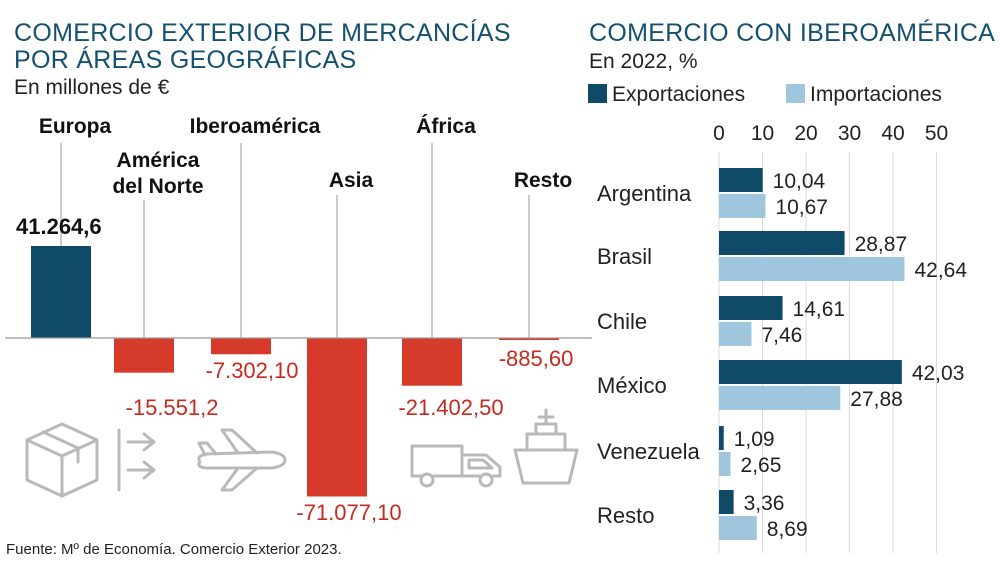 The width and height of the screenshot is (1000, 567). I want to click on category-label-europa: Europa, so click(75, 126).